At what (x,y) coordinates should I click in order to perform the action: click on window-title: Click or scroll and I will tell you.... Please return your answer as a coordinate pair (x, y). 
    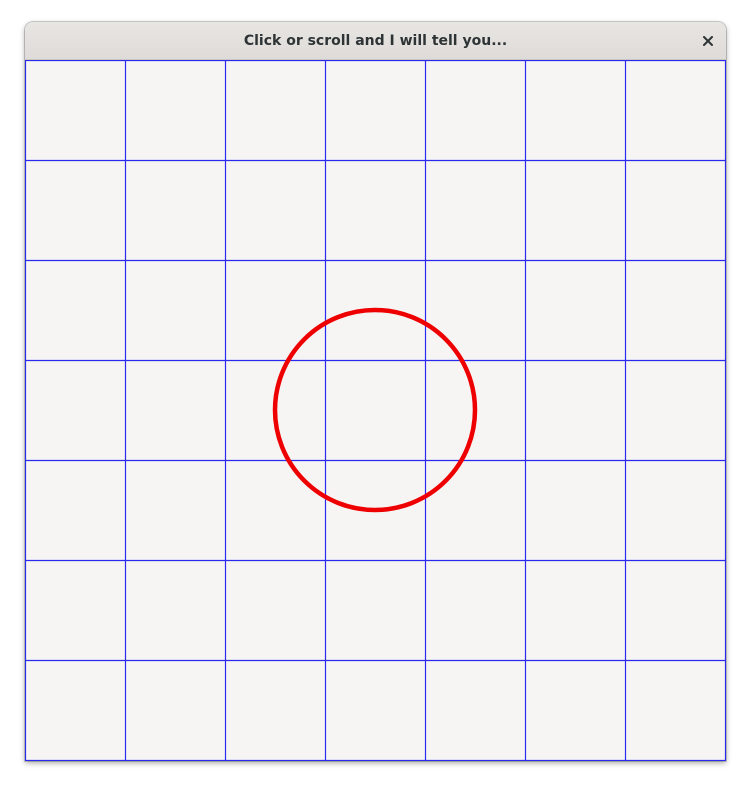
    Looking at the image, I should click on (375, 41).